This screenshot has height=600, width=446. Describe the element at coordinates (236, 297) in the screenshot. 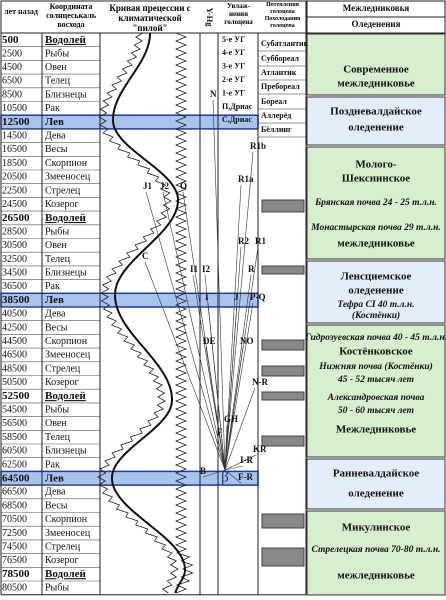

I see `line-label: J` at that location.